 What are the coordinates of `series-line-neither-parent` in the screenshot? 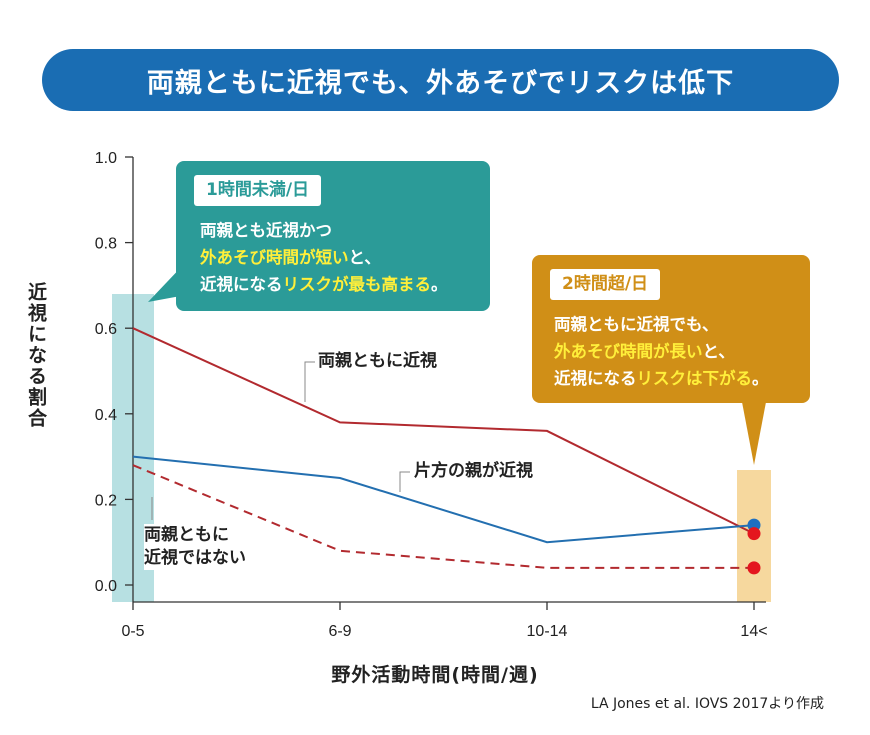 It's located at (443, 516).